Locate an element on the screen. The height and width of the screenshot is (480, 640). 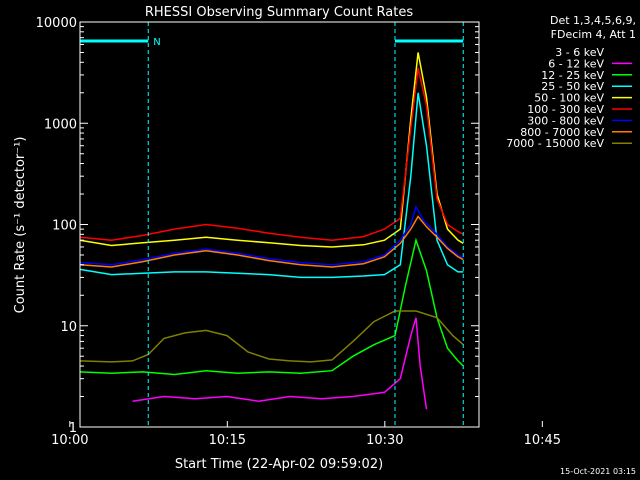
y-axis-label: Count Rate (s⁻¹ detector⁻¹) is located at coordinates (20, 225).